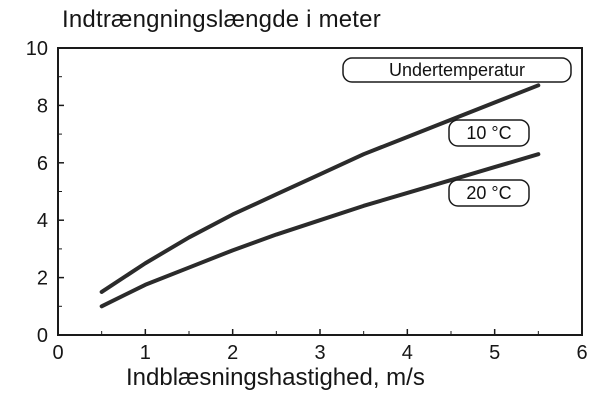 This screenshot has width=589, height=397. I want to click on series-annotations: Undertemperatur 10 °C 20 °C, so click(457, 132).